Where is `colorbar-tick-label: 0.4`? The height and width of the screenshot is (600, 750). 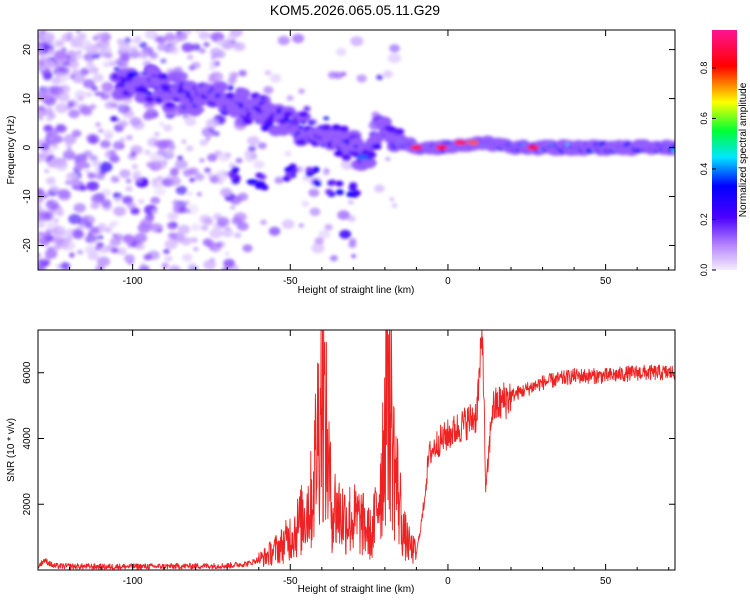
colorbar-tick-label: 0.4 is located at coordinates (704, 169).